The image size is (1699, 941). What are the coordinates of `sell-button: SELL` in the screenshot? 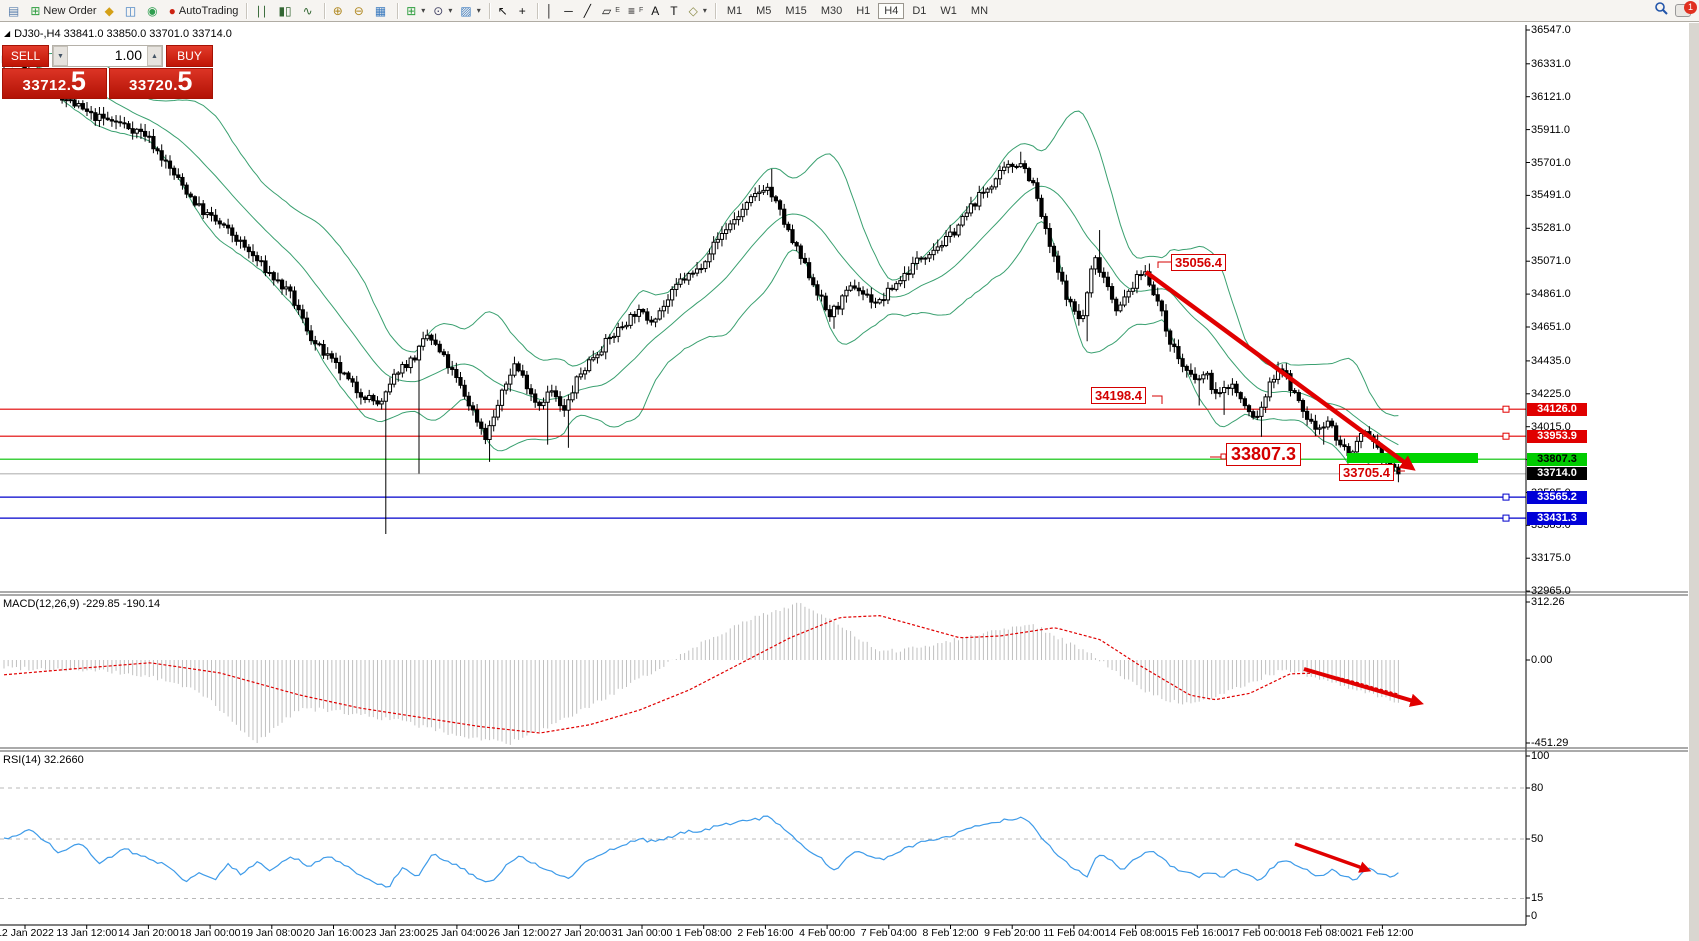 It's located at (25, 56).